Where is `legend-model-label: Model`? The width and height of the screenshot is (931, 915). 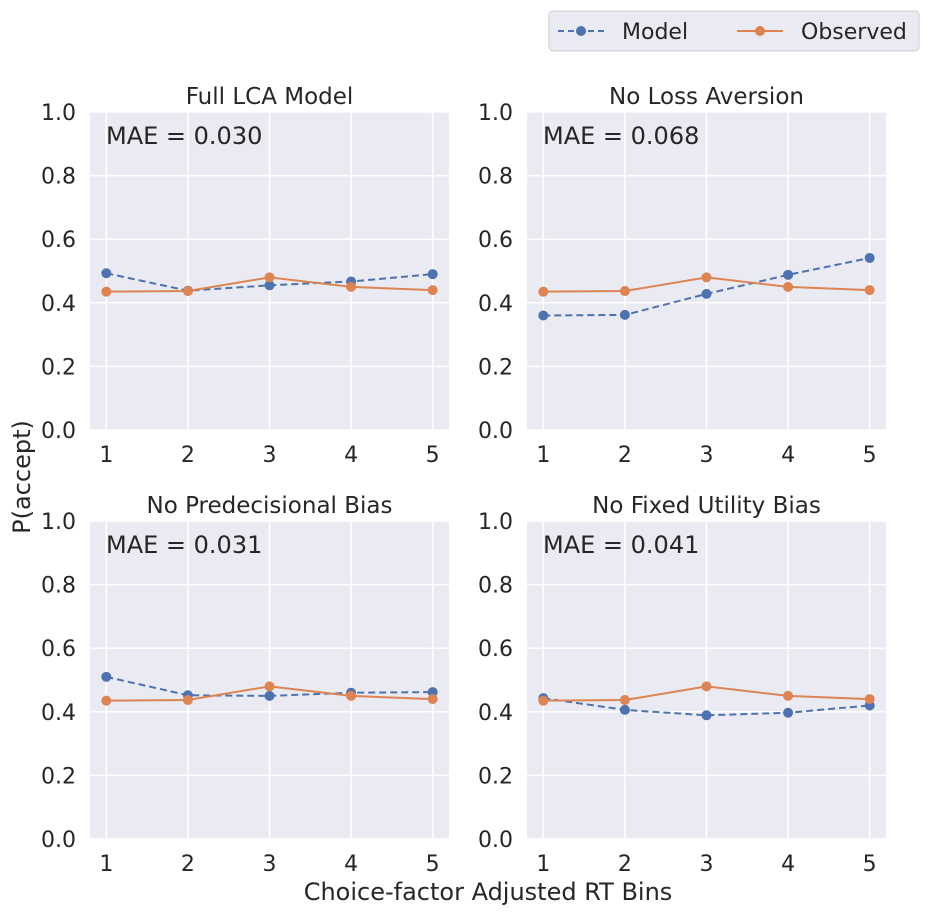
legend-model-label: Model is located at coordinates (655, 32).